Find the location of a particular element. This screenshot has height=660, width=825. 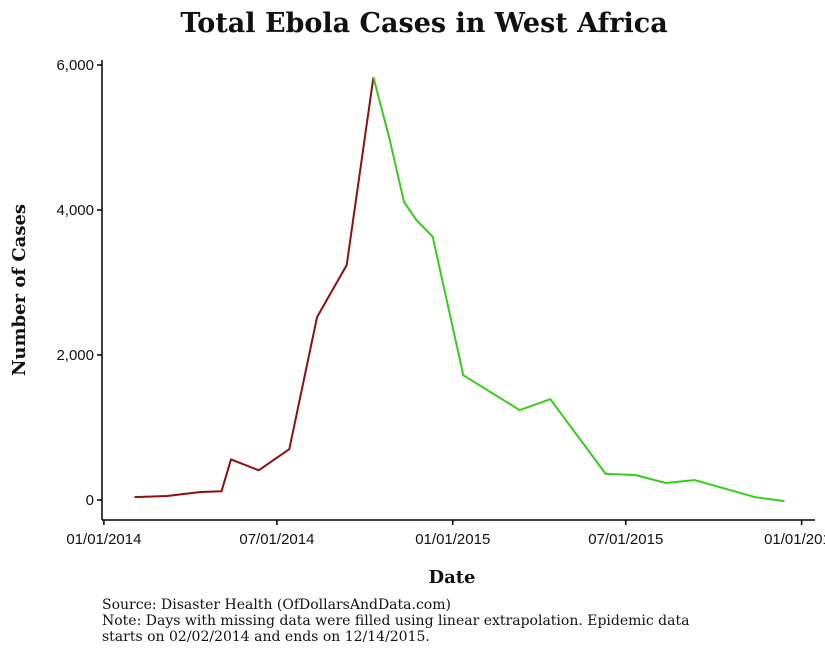

x-tick-label: 07/01/2015 is located at coordinates (625, 539).